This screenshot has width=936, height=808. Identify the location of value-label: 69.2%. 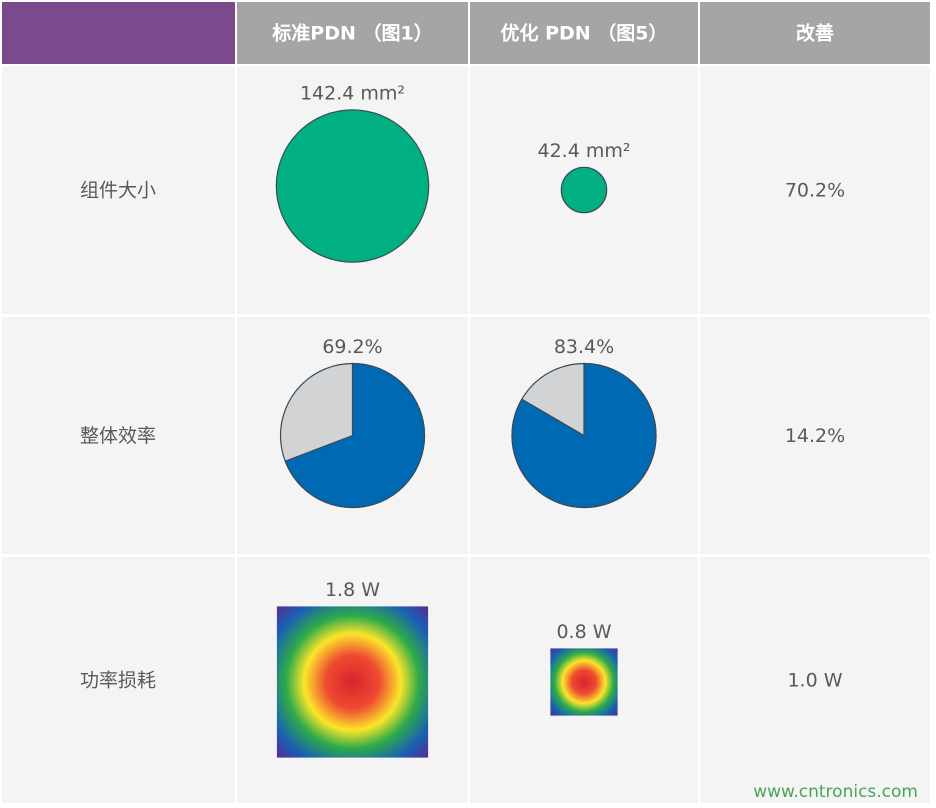
(352, 347).